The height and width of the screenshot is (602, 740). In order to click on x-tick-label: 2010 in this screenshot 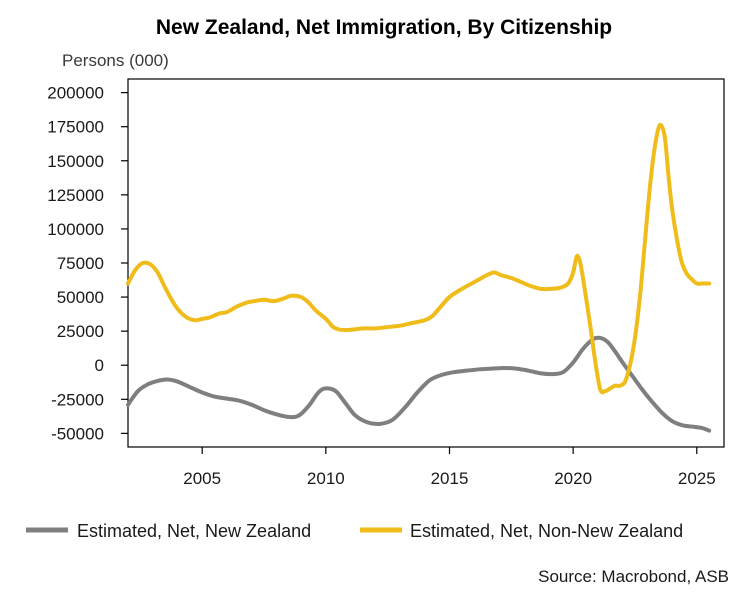, I will do `click(326, 478)`.